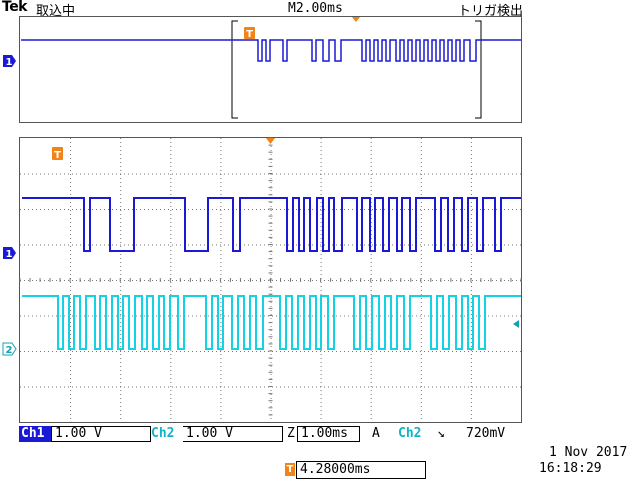  What do you see at coordinates (291, 433) in the screenshot?
I see `zoom-label: Z` at bounding box center [291, 433].